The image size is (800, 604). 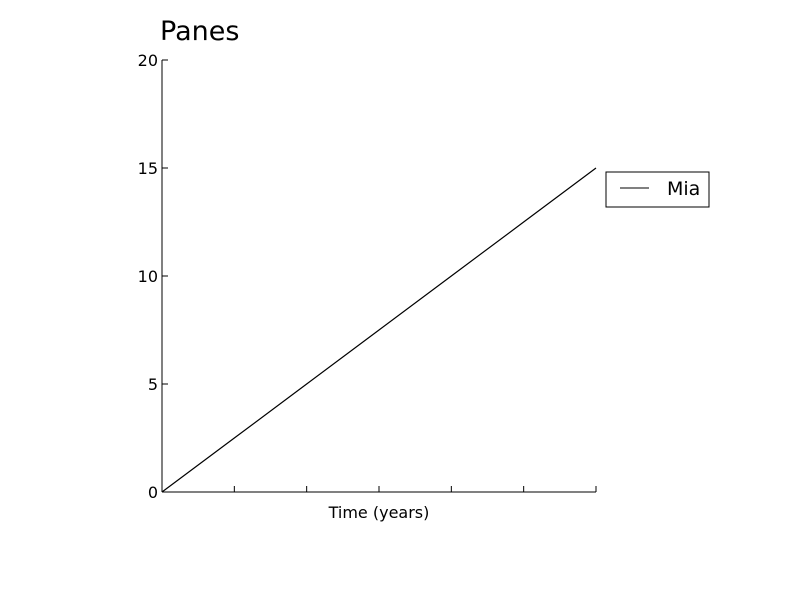 What do you see at coordinates (199, 31) in the screenshot?
I see `chart-title: Panes` at bounding box center [199, 31].